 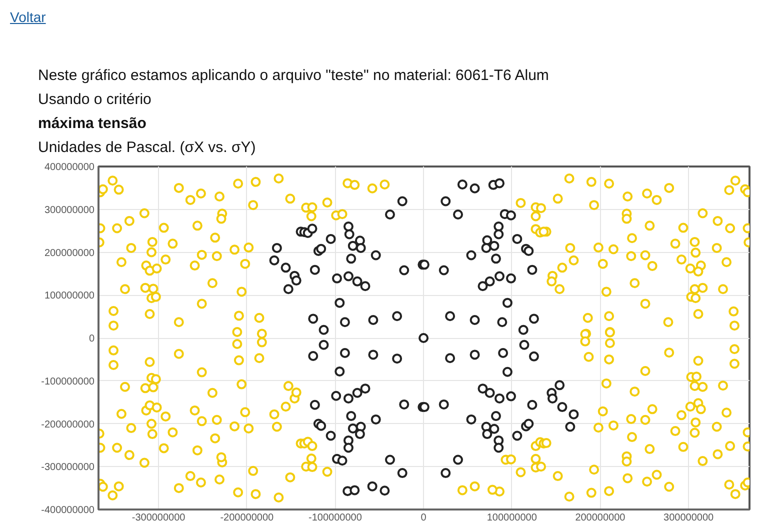 I want to click on x-tick-label: -200000000, so click(x=247, y=518).